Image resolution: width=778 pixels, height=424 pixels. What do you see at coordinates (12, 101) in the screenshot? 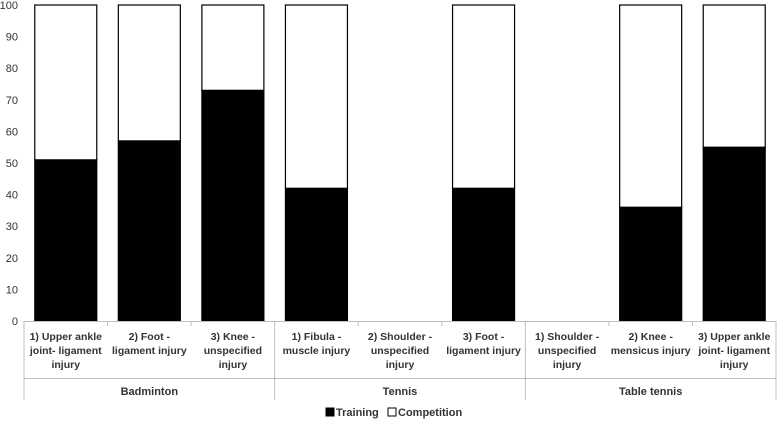
I see `y-tick-label-70: 70` at bounding box center [12, 101].